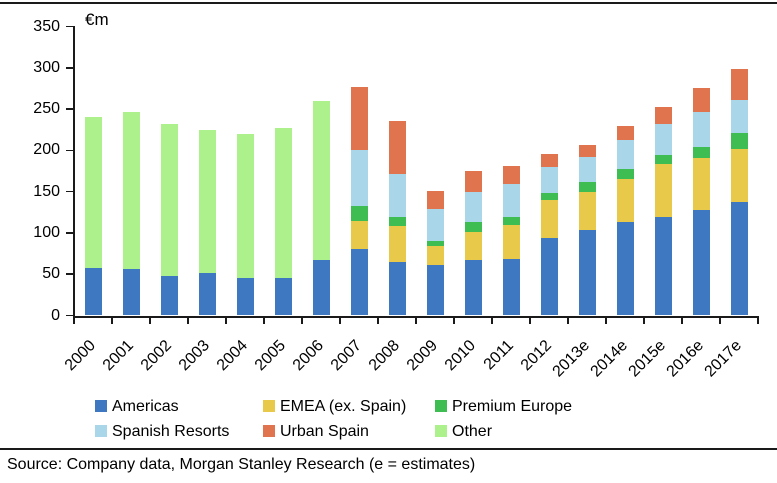 This screenshot has width=777, height=483. I want to click on y-axis-tick-label: 50, so click(51, 274).